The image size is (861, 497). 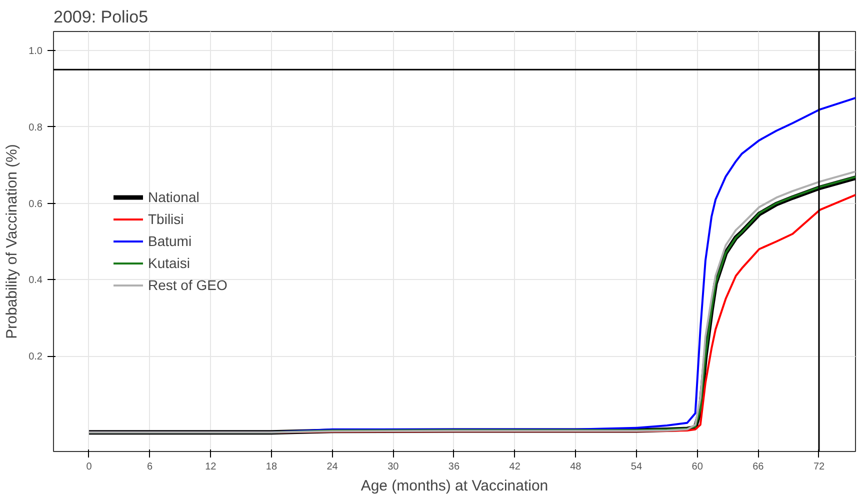 I want to click on y-tick-label: 0.6, so click(x=35, y=204).